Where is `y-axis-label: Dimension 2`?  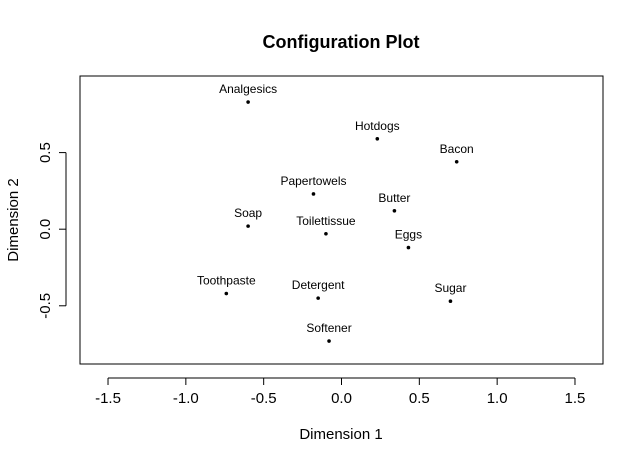 y-axis-label: Dimension 2 is located at coordinates (13, 219).